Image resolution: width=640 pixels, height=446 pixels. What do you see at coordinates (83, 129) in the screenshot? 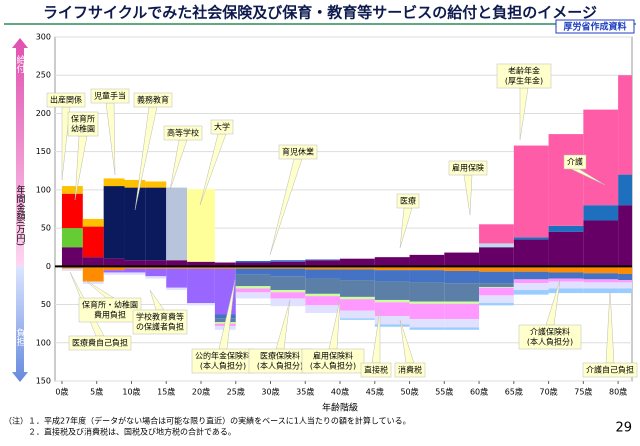
I see `annotation: 幼稚園` at bounding box center [83, 129].